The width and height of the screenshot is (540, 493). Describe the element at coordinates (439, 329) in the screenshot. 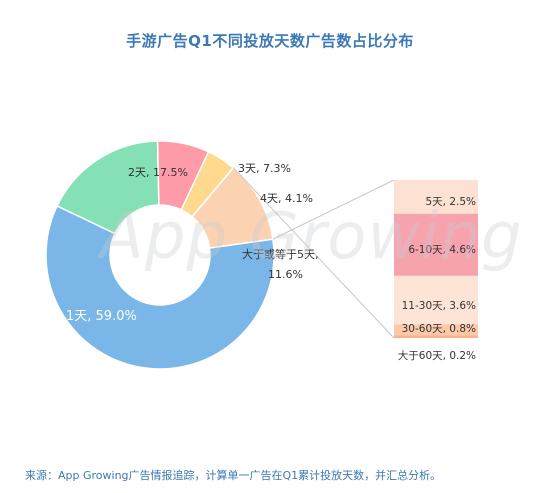

I see `breakdown-label: 30-60天, 0.8%` at that location.